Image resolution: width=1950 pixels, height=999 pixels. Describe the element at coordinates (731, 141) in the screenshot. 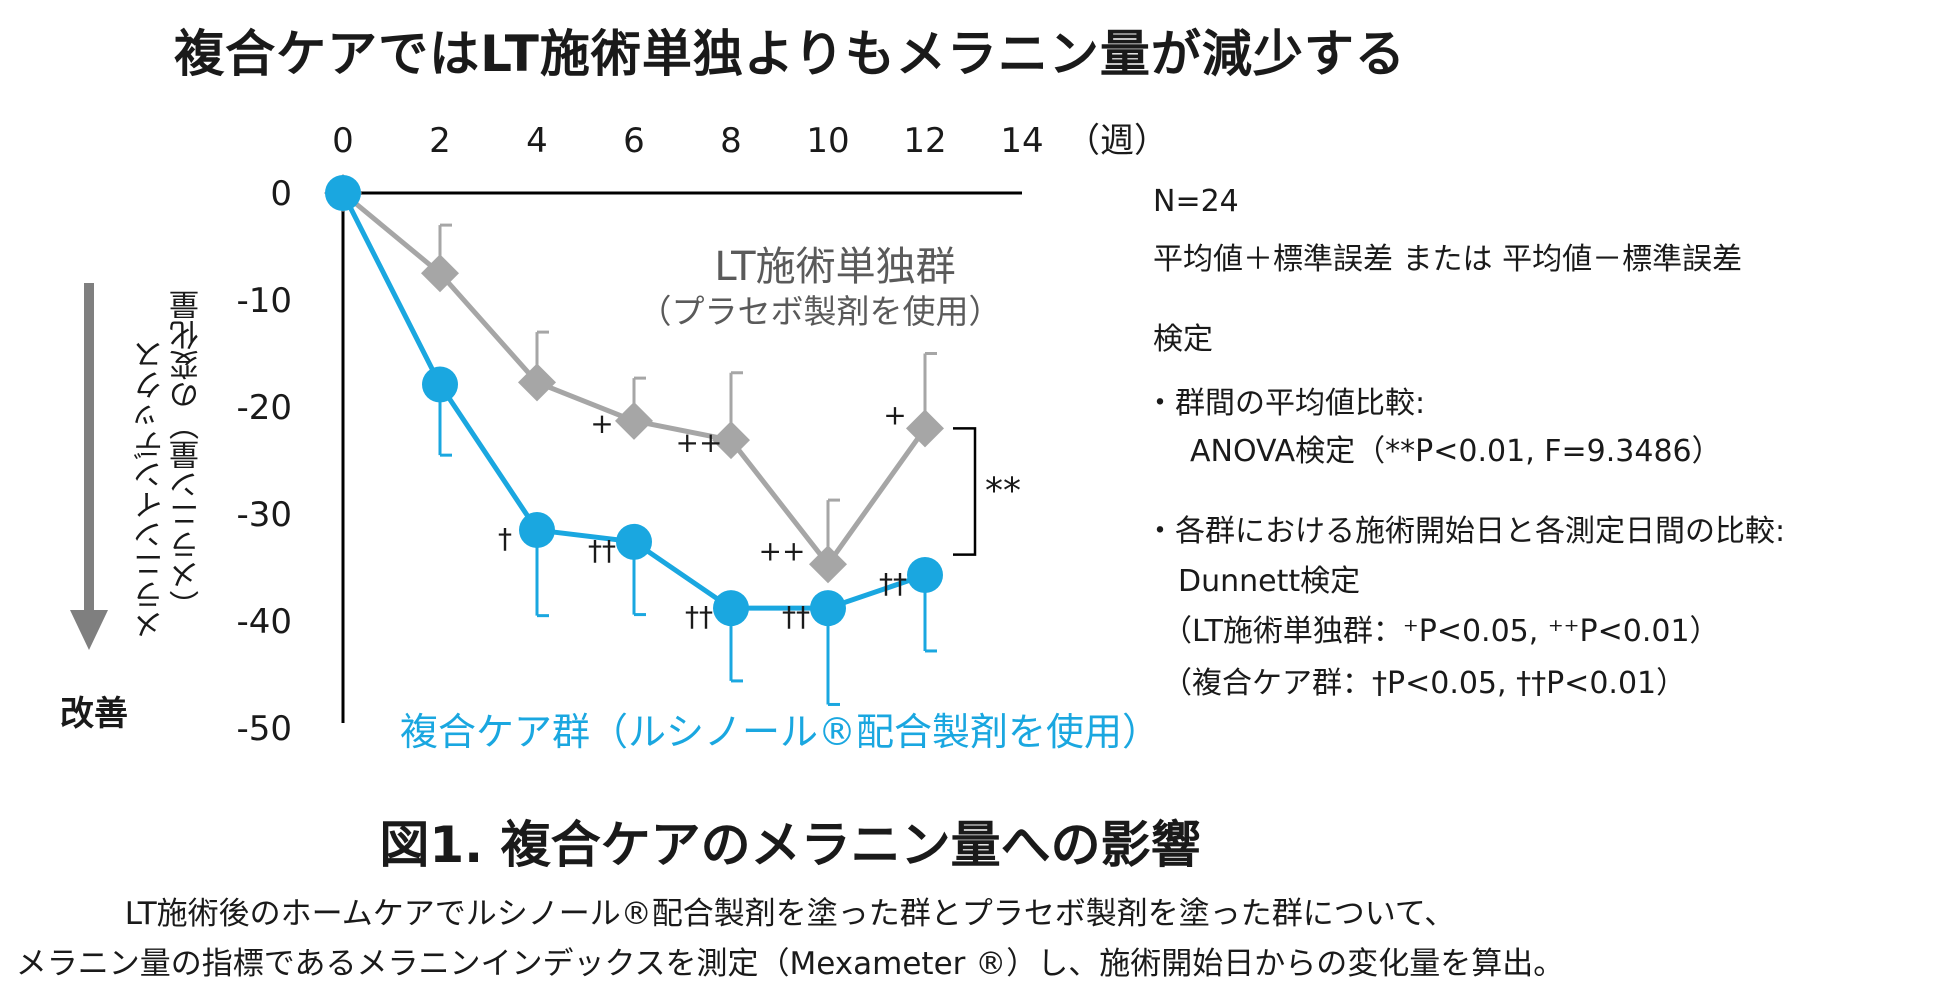

I see `x-tick-label: 8` at that location.